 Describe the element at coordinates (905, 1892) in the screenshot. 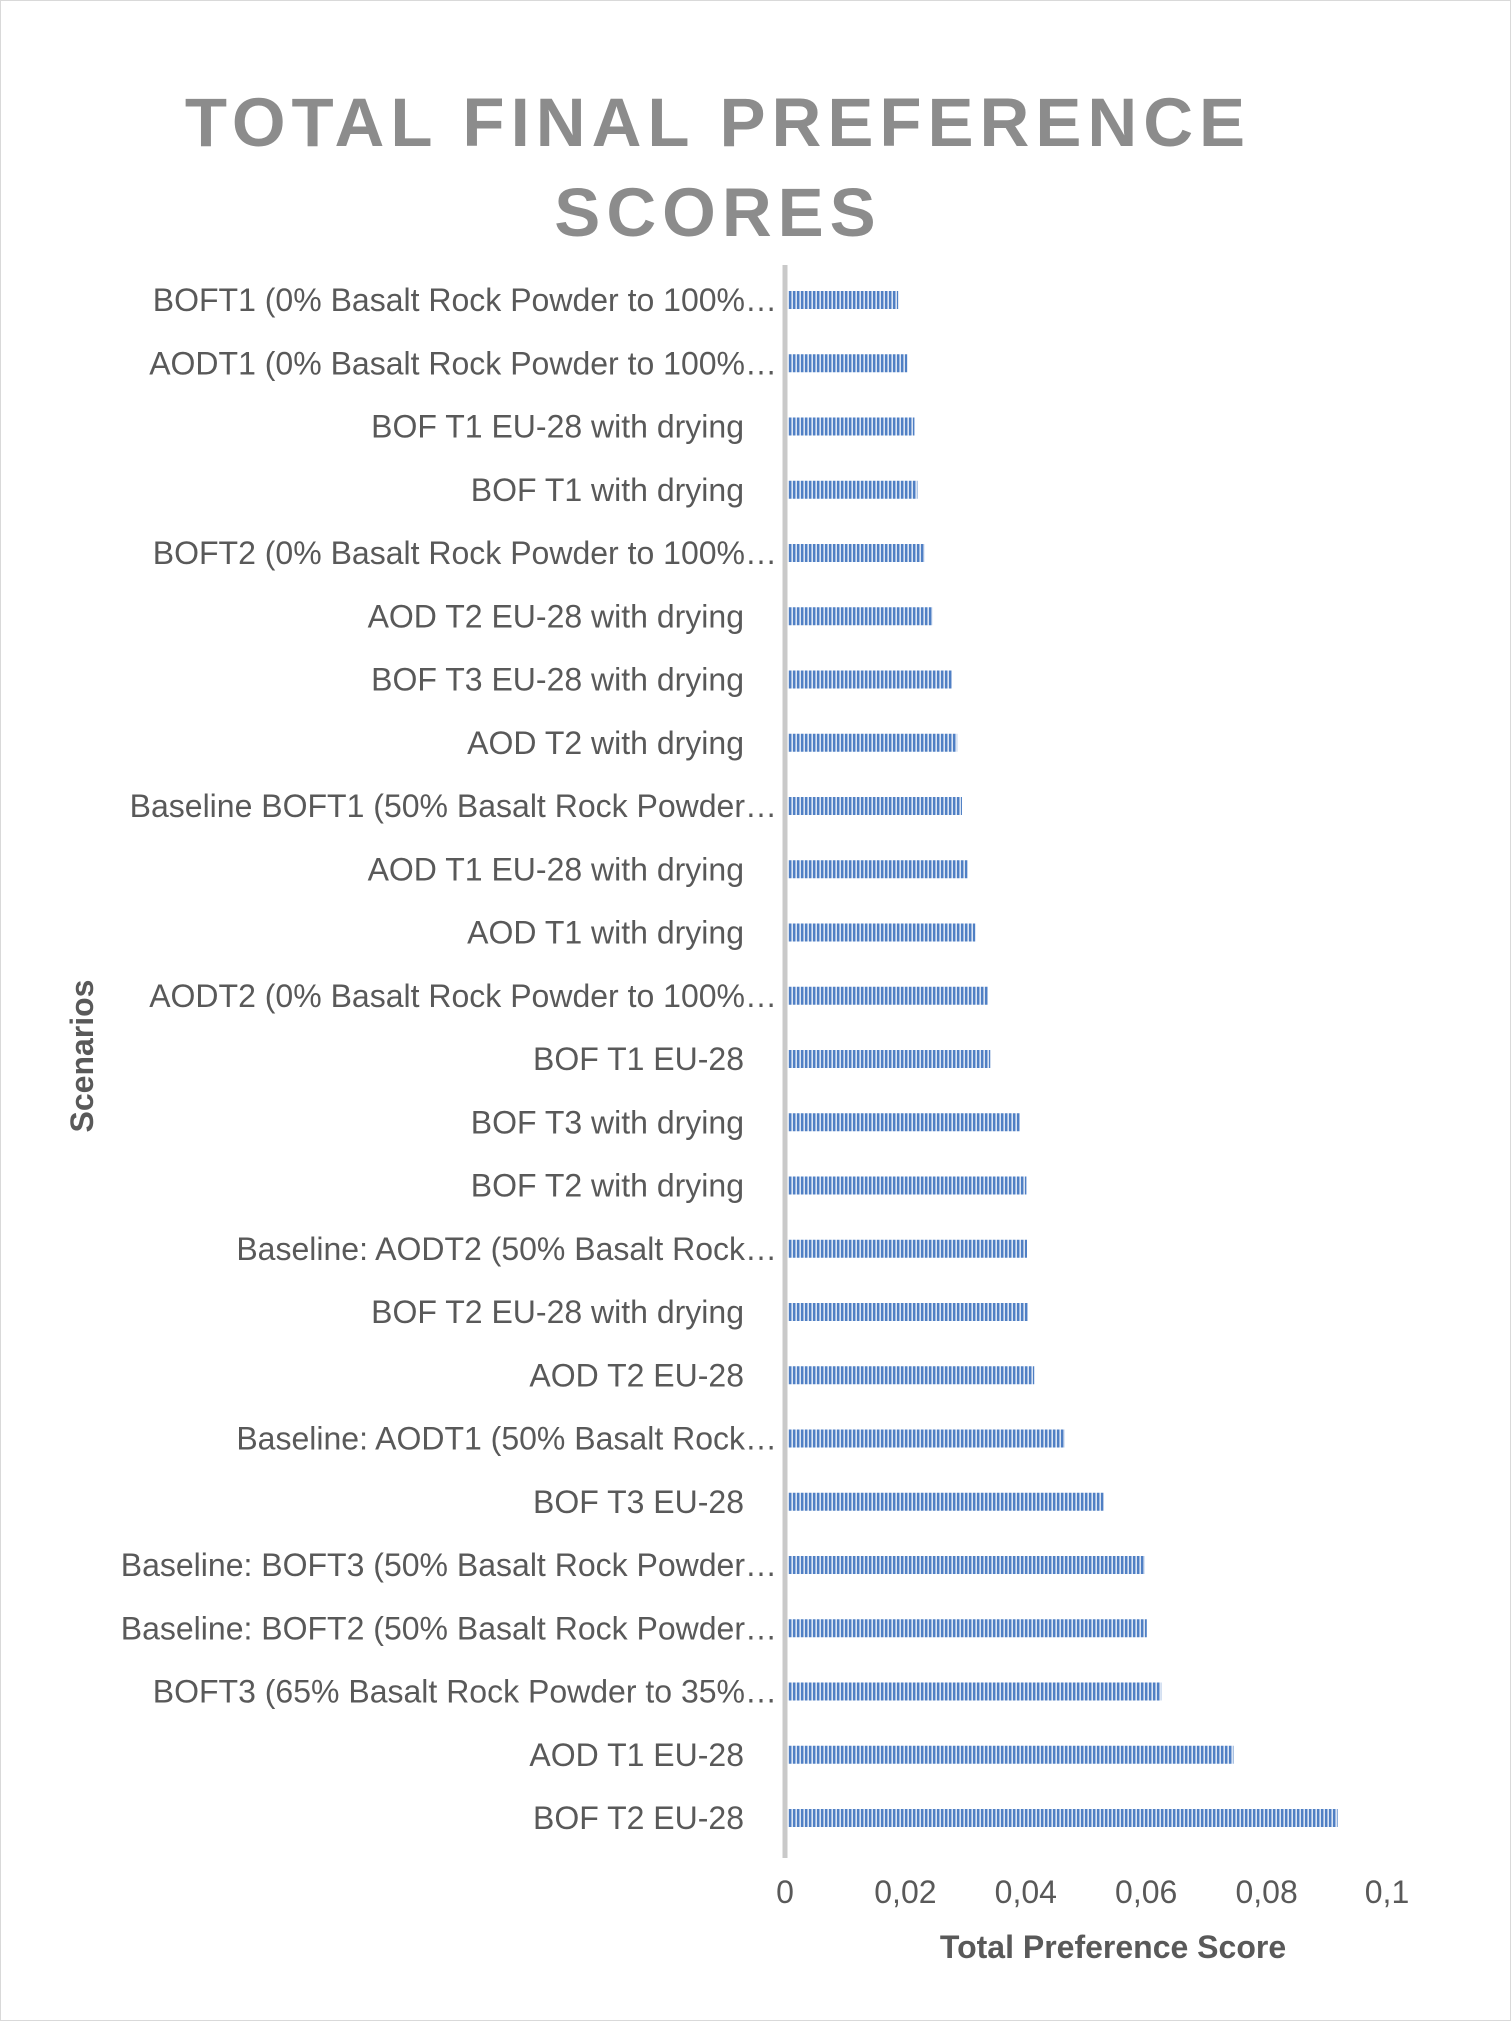

I see `x-tick-label: 0,02` at that location.